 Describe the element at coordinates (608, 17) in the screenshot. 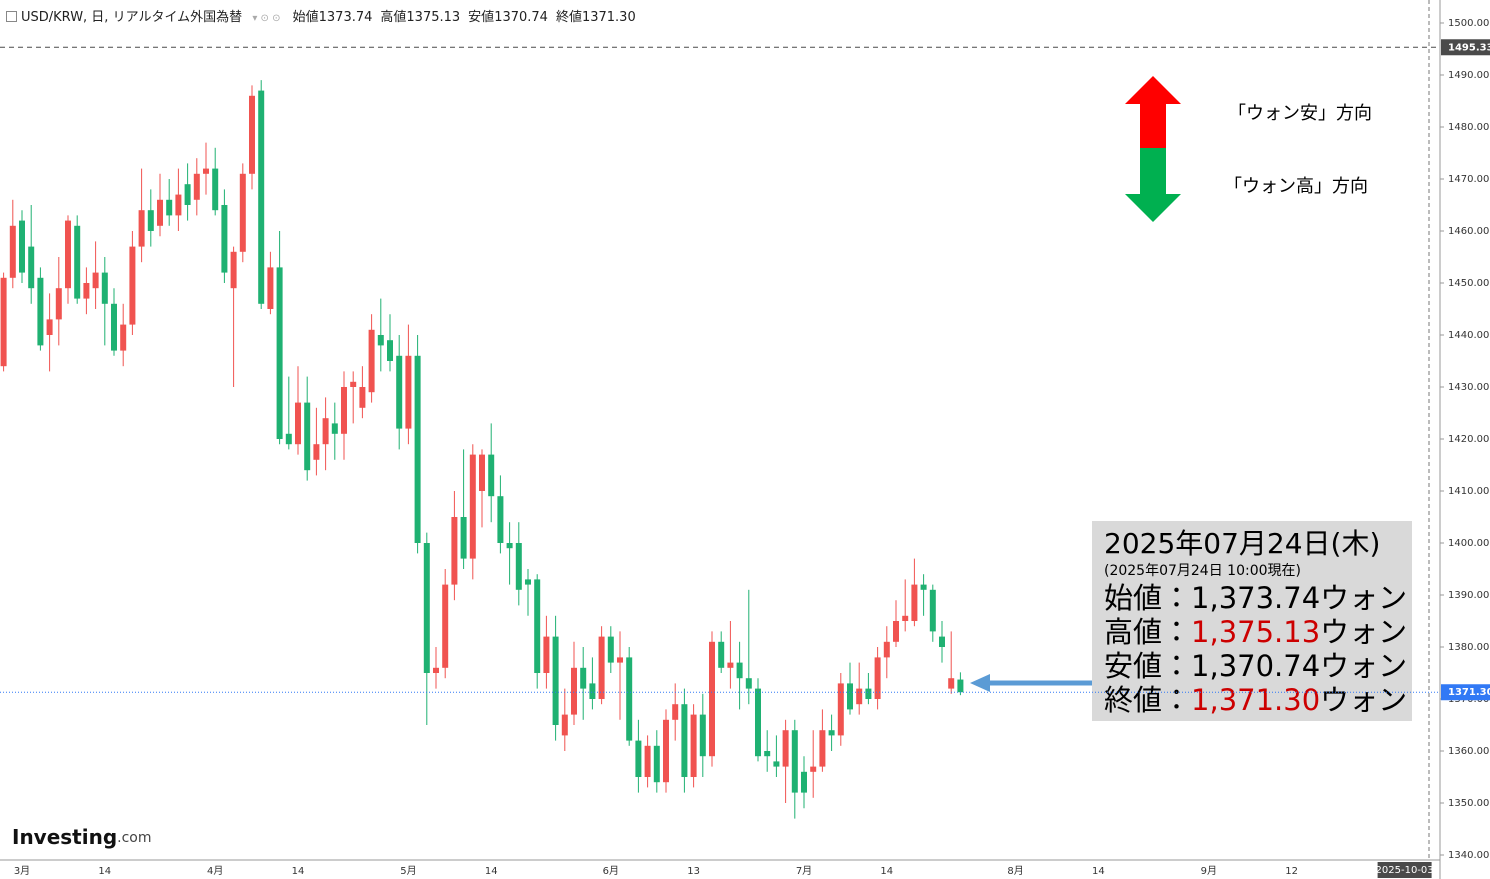

I see `quote-value: 1371.30` at that location.